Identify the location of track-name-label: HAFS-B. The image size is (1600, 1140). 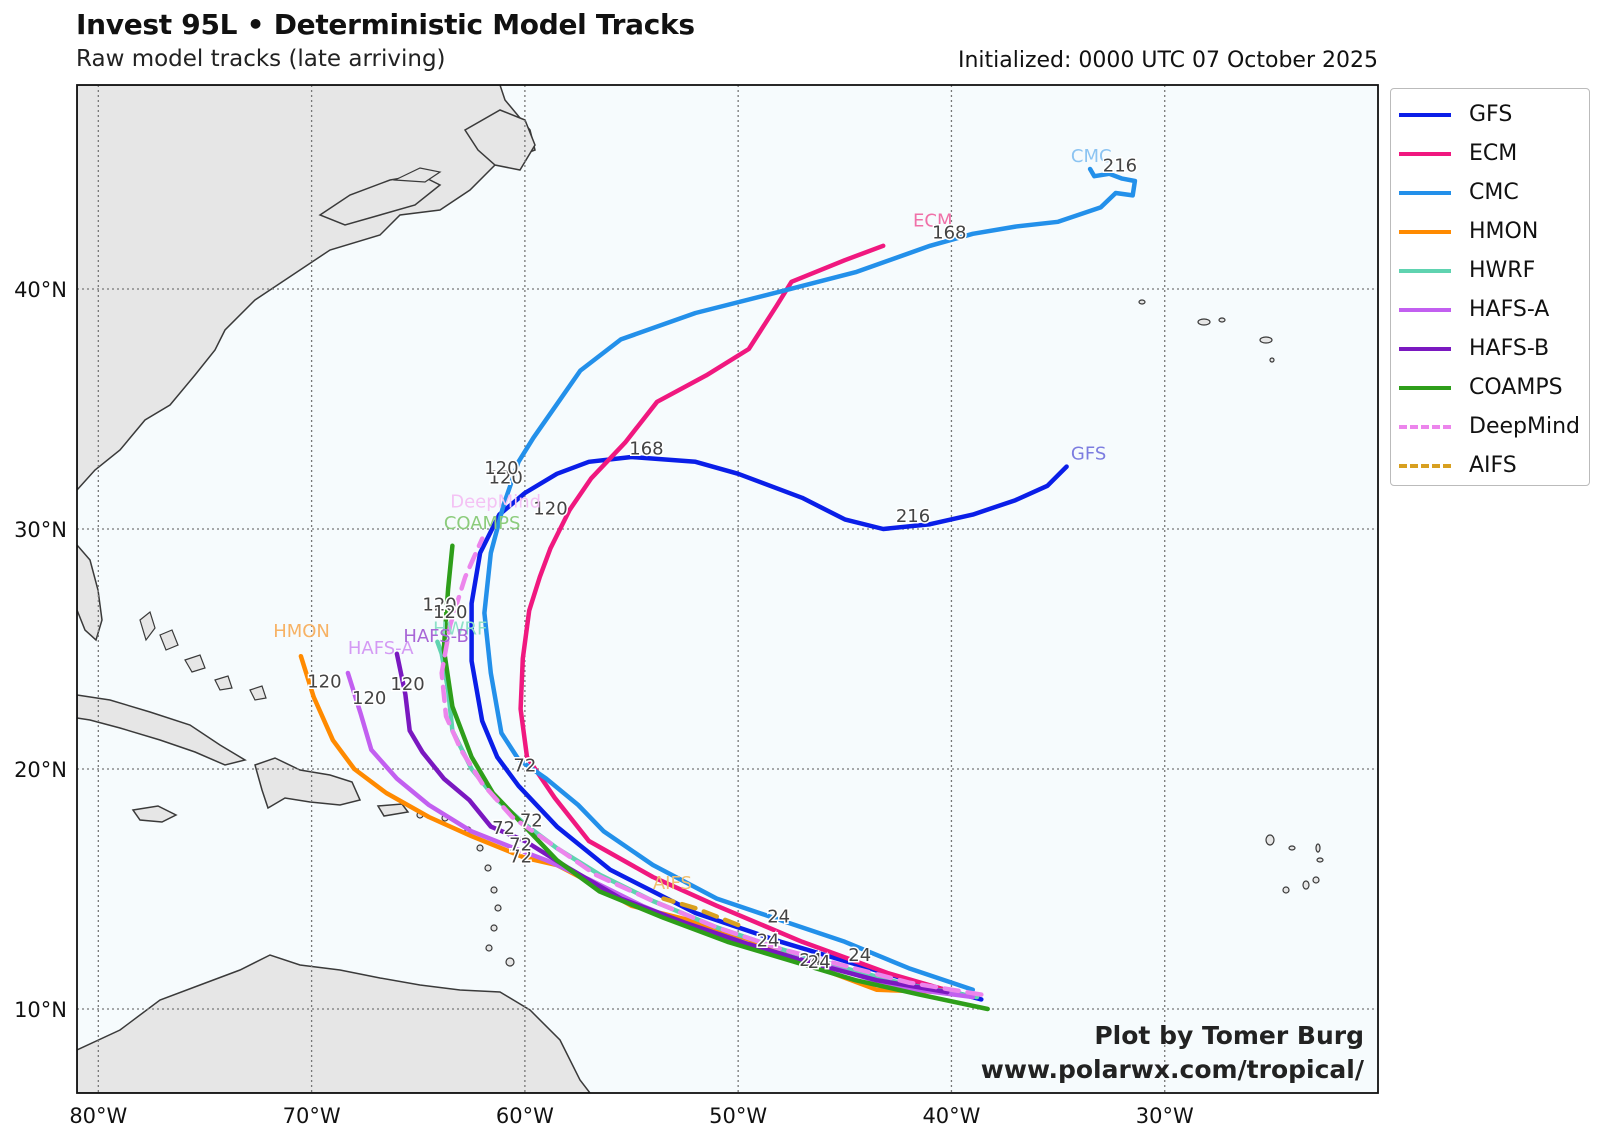
(436, 636).